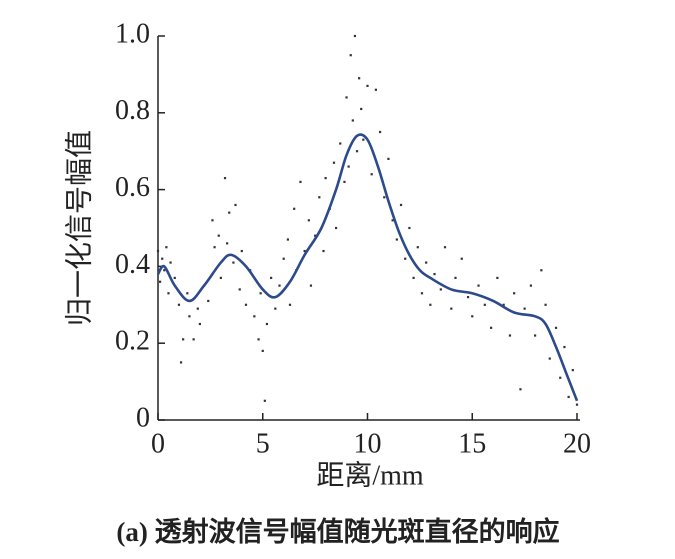 This screenshot has width=675, height=559. I want to click on y-tick-label: 0.2, so click(132, 341).